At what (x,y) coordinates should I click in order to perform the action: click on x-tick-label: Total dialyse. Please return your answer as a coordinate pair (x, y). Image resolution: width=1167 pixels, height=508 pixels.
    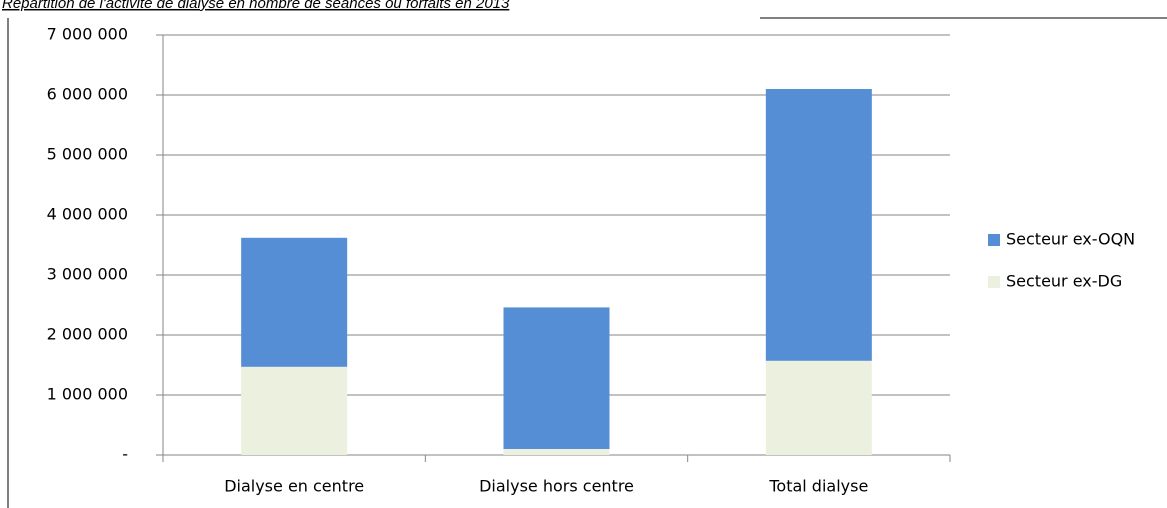
    Looking at the image, I should click on (818, 486).